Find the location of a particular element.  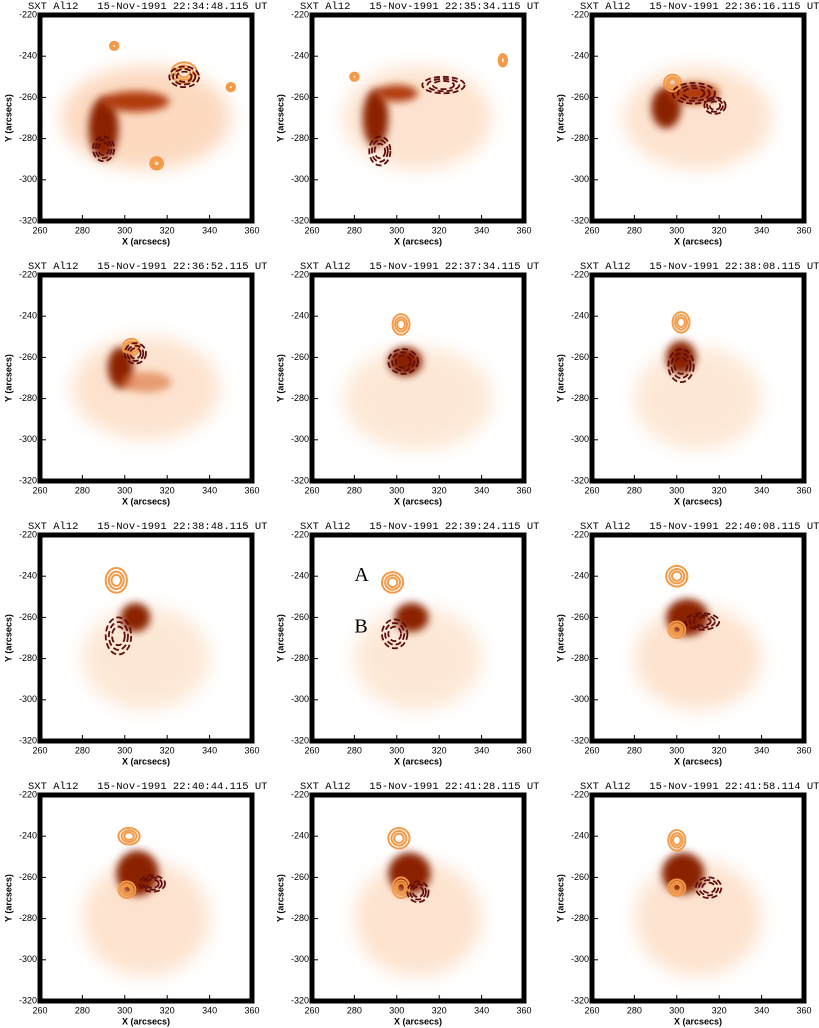

panel-title: SXT Al12 15-Nov-1991 22:35:34.115 UT is located at coordinates (419, 7).